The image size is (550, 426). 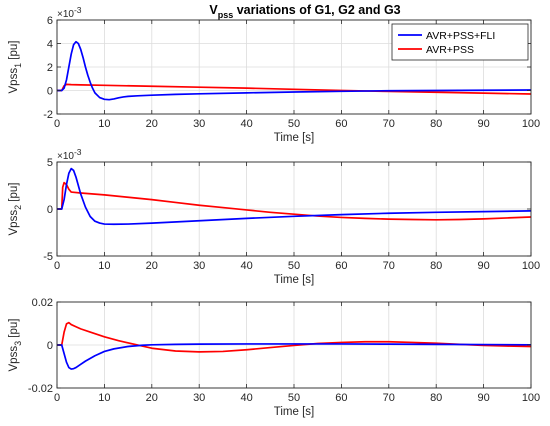 What do you see at coordinates (50, 21) in the screenshot?
I see `y-tick-label: 6` at bounding box center [50, 21].